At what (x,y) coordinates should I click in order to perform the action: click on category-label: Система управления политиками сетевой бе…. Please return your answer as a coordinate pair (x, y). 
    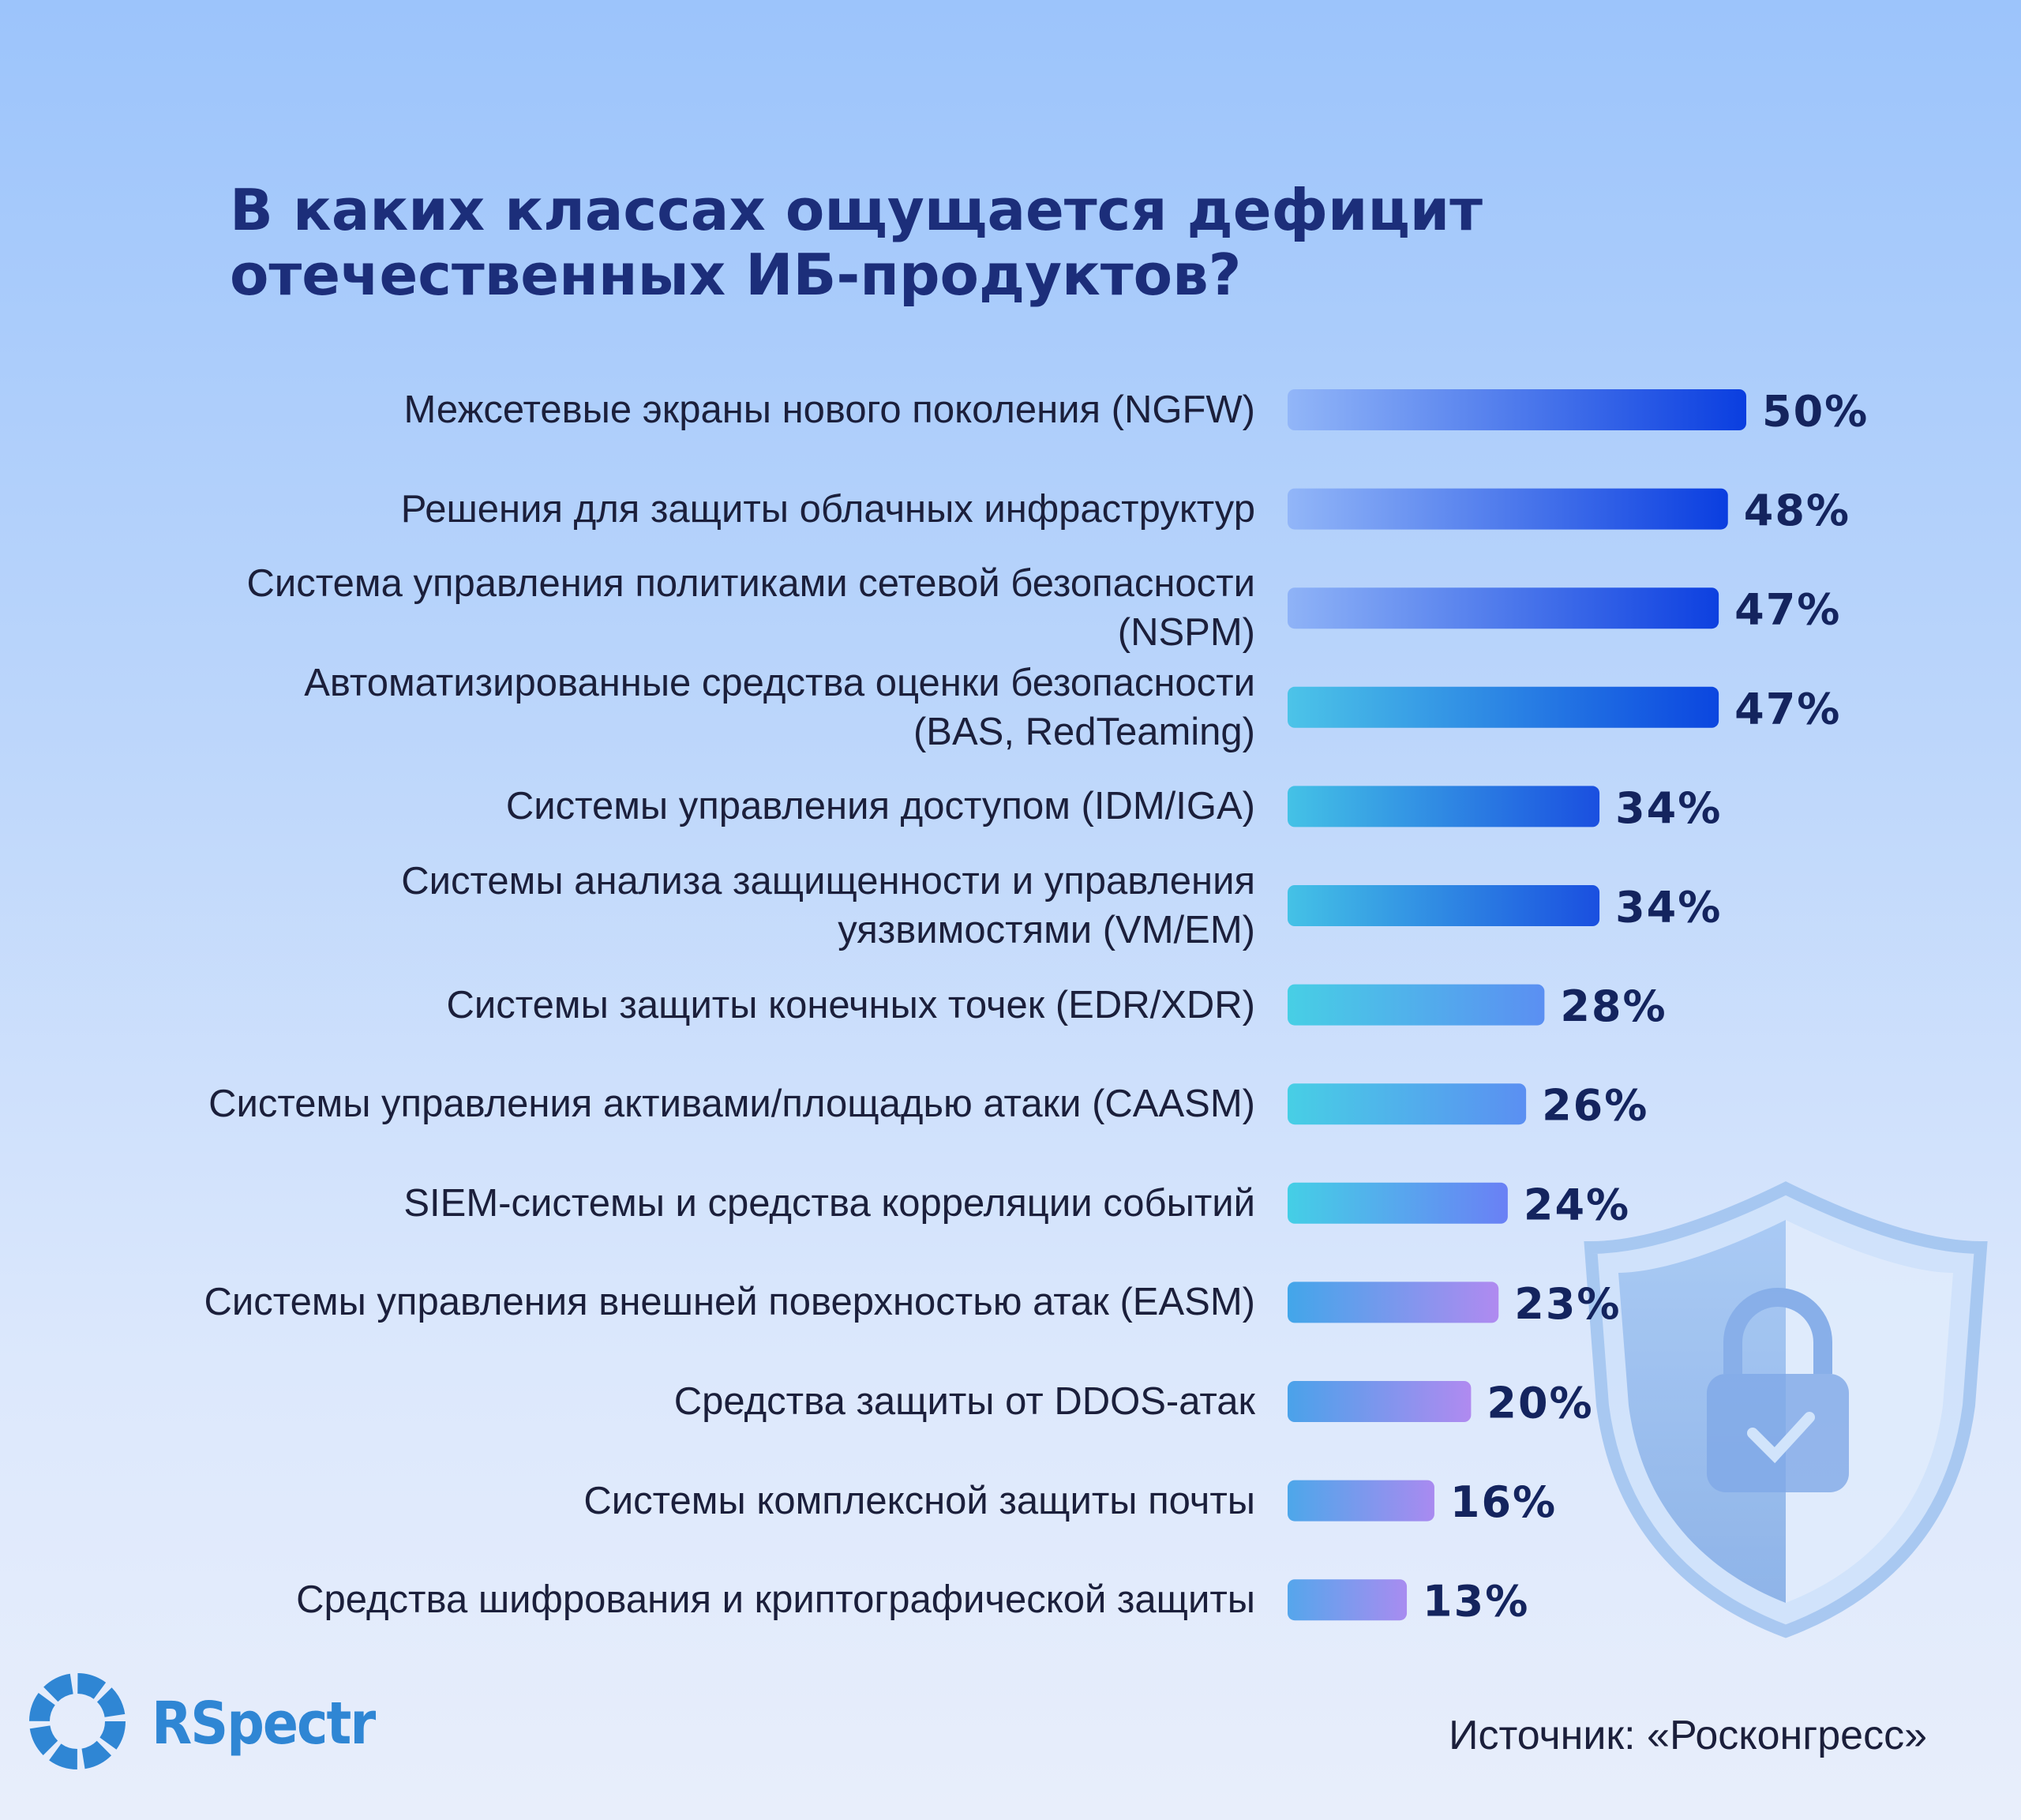
    Looking at the image, I should click on (751, 608).